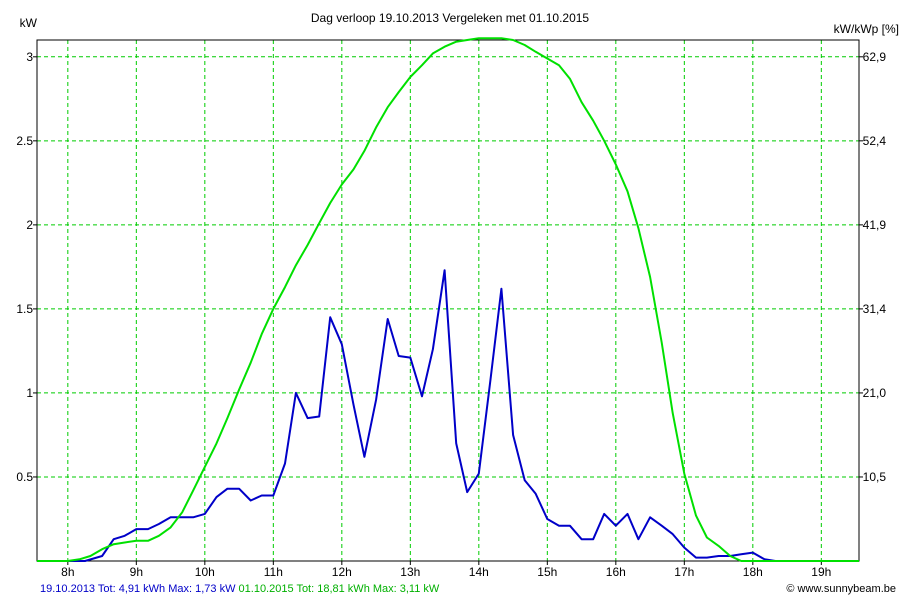 The image size is (900, 600). Describe the element at coordinates (875, 309) in the screenshot. I see `y-tick-label-right: 31,4` at that location.